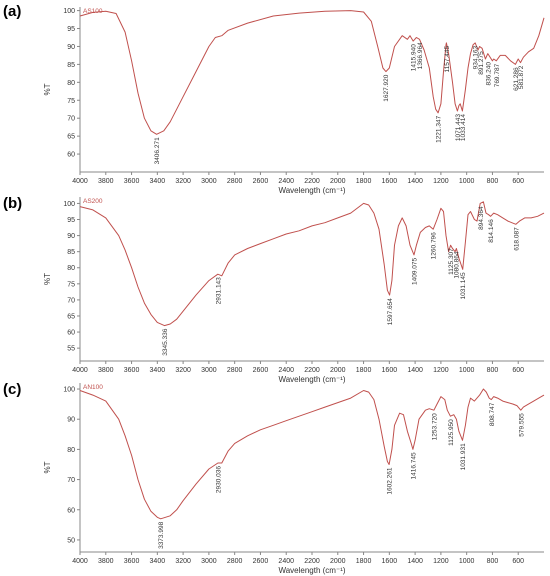 The image size is (550, 576). What do you see at coordinates (157, 150) in the screenshot?
I see `peak-label: 3406.271` at bounding box center [157, 150].